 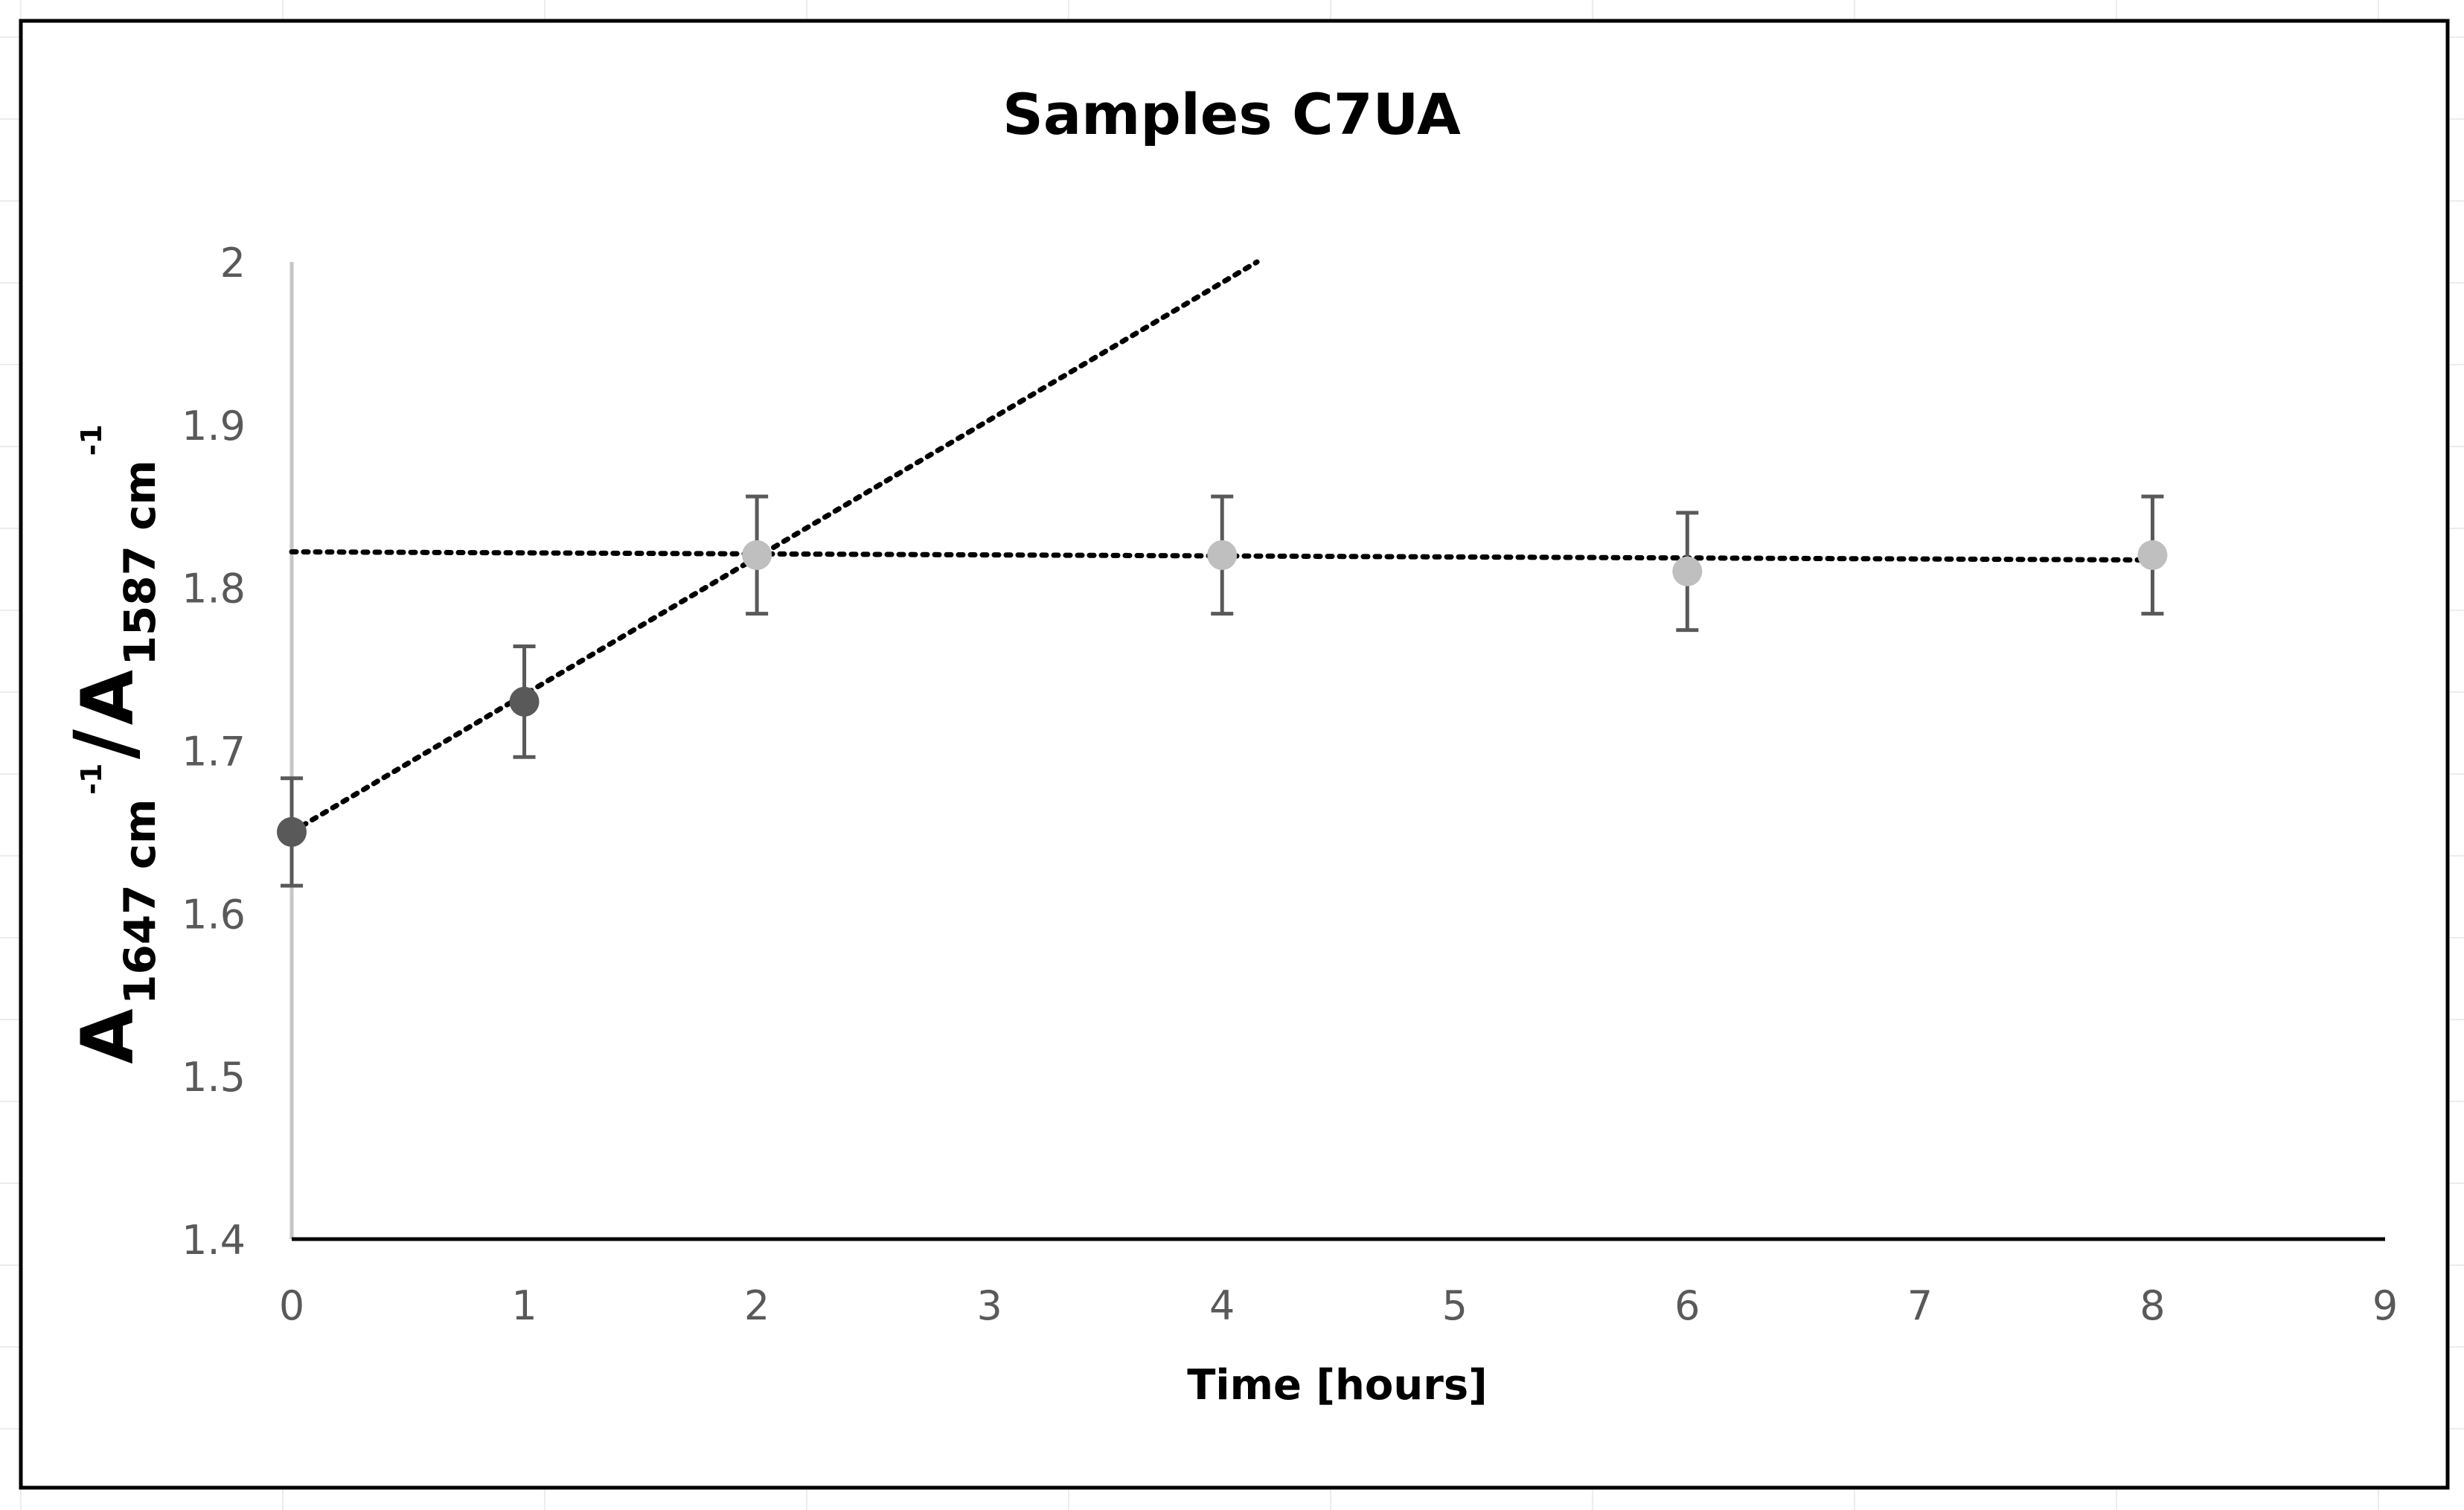 What do you see at coordinates (91, 439) in the screenshot?
I see `y-axis-label-sup2: -1` at bounding box center [91, 439].